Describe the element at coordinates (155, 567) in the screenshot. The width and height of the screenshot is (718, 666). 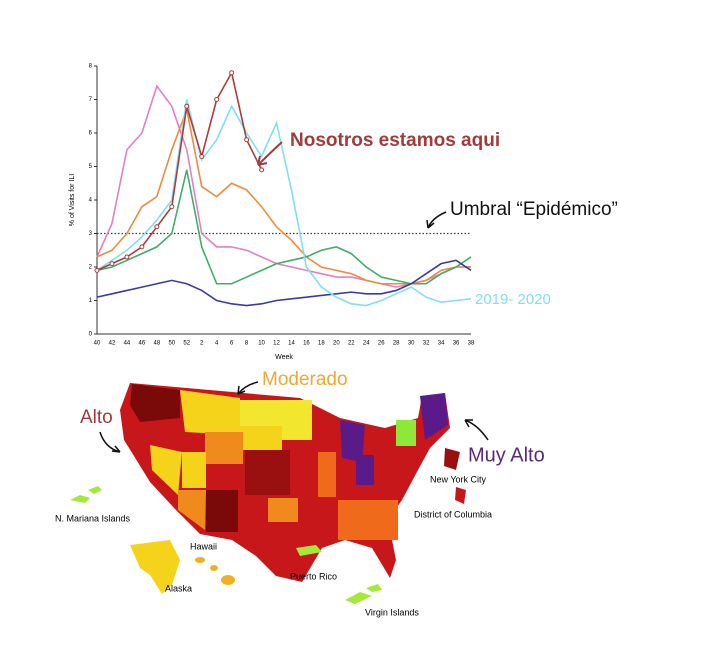
I see `alaska` at that location.